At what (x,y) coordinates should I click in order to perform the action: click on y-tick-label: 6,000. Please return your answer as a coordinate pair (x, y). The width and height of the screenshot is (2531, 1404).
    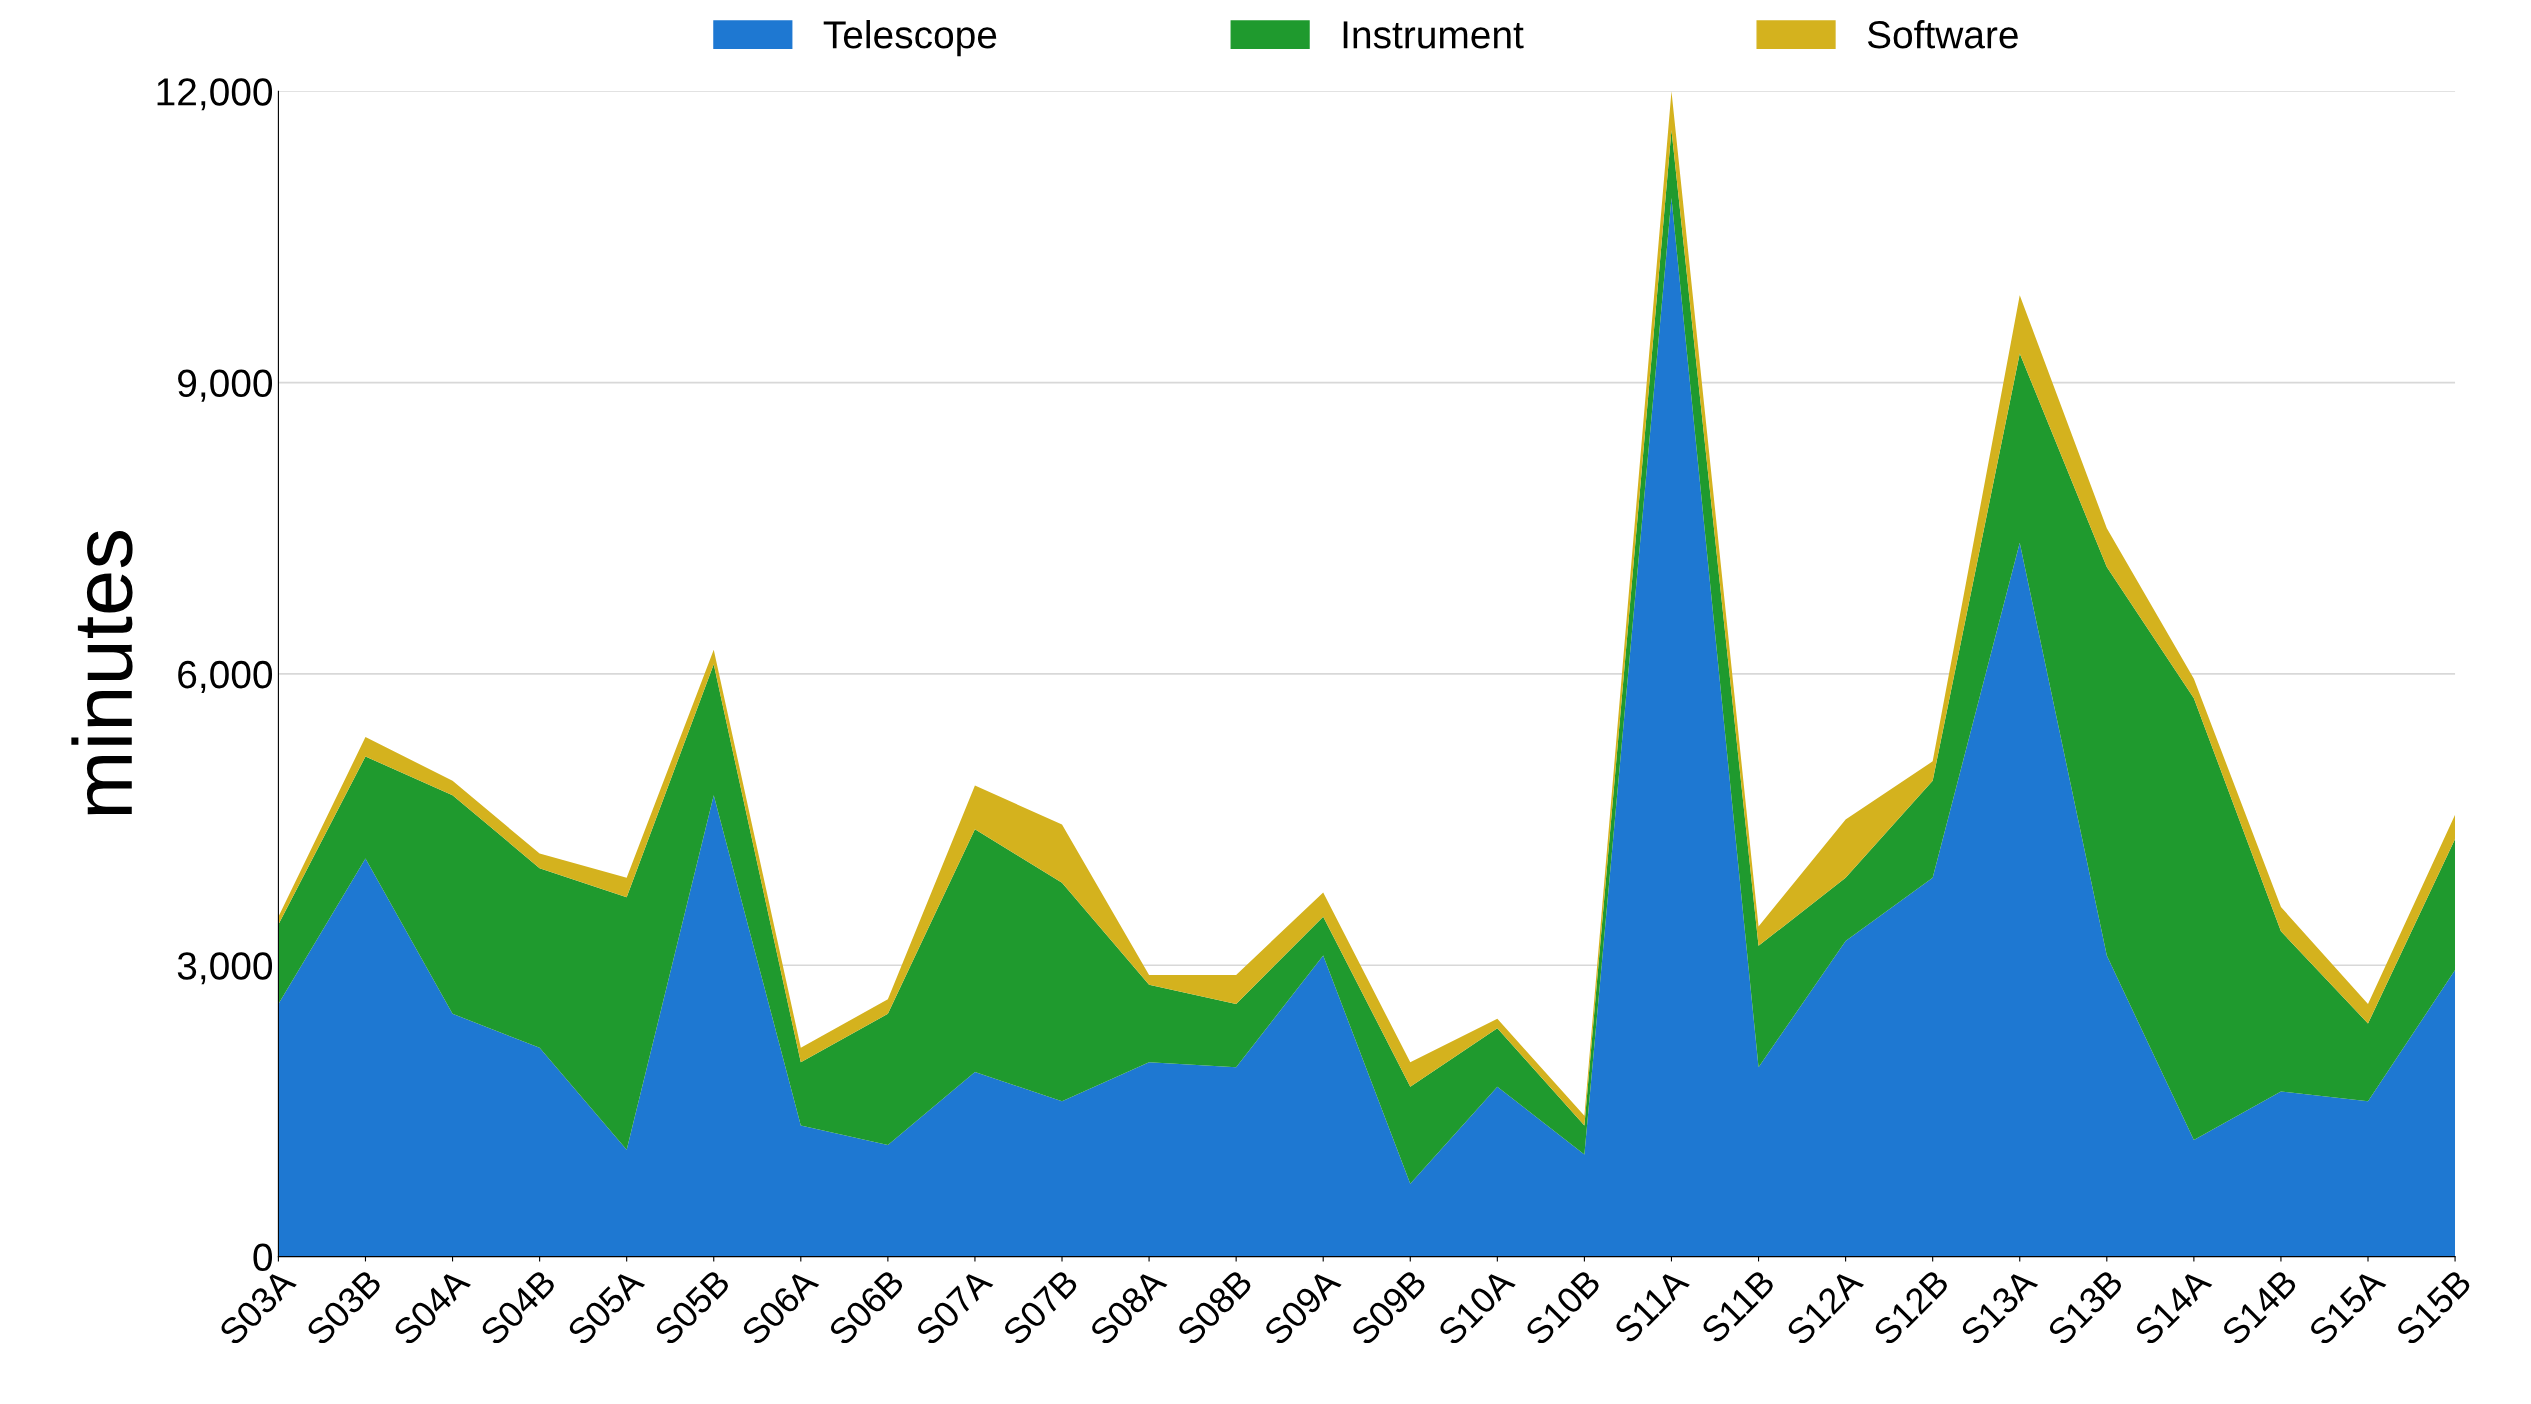
    Looking at the image, I should click on (225, 676).